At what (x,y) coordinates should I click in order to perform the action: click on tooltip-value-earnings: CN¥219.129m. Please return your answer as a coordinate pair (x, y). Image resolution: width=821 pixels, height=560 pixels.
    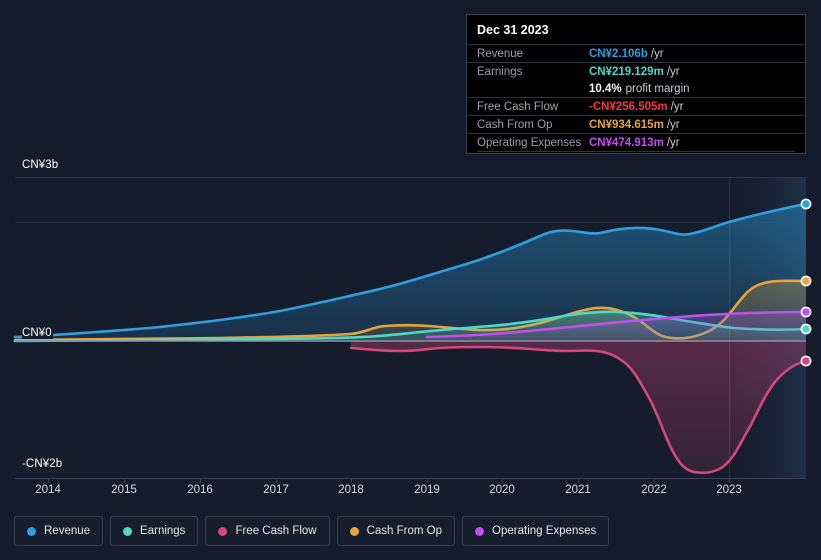
    Looking at the image, I should click on (626, 71).